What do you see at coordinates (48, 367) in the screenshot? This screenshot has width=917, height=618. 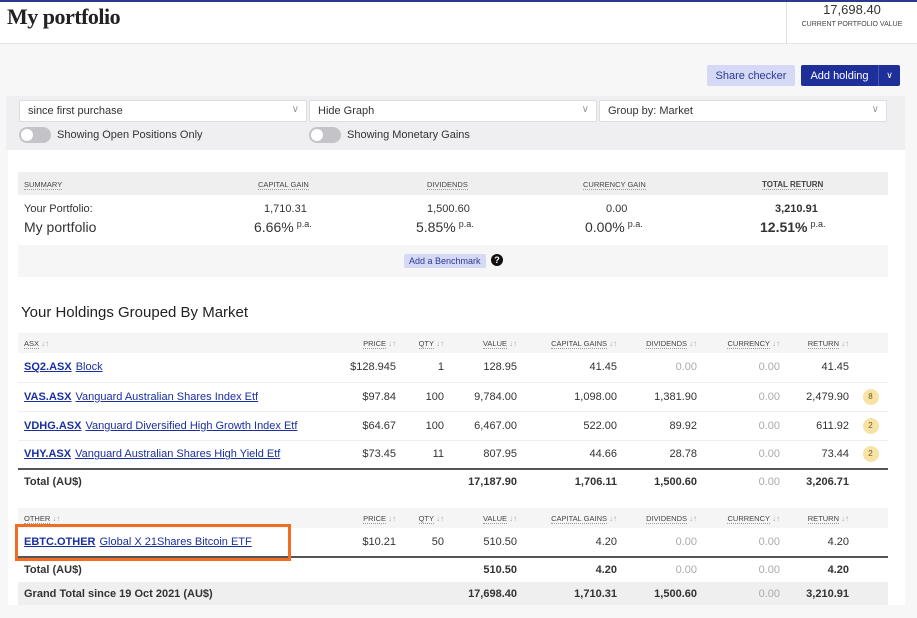 I see `holding-code-link: SQ2.ASX` at bounding box center [48, 367].